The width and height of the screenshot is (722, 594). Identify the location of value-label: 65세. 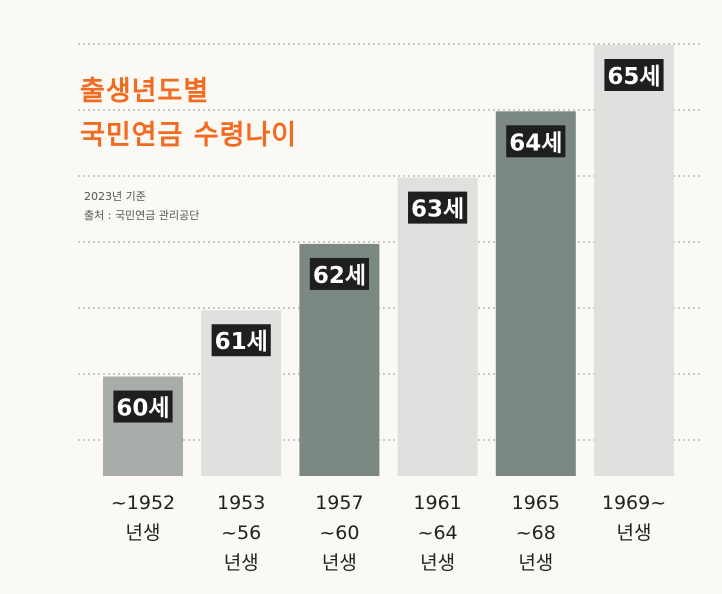
(633, 77).